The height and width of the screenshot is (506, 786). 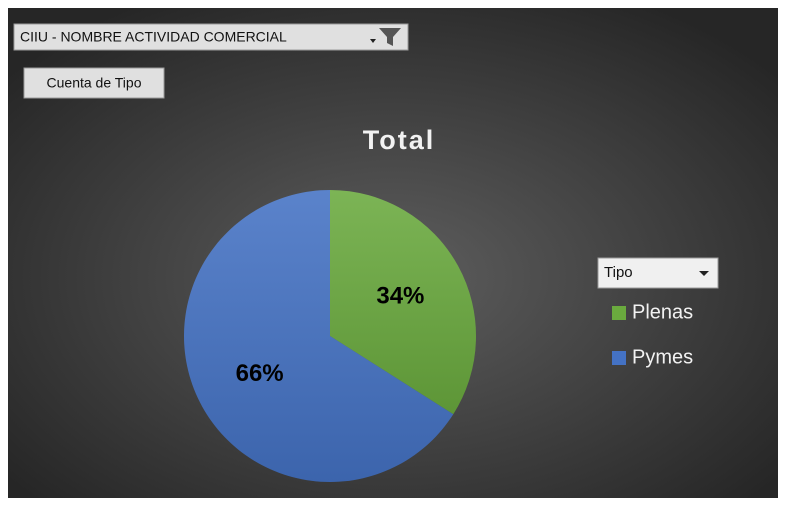 I want to click on slice-shade, so click(x=403, y=302).